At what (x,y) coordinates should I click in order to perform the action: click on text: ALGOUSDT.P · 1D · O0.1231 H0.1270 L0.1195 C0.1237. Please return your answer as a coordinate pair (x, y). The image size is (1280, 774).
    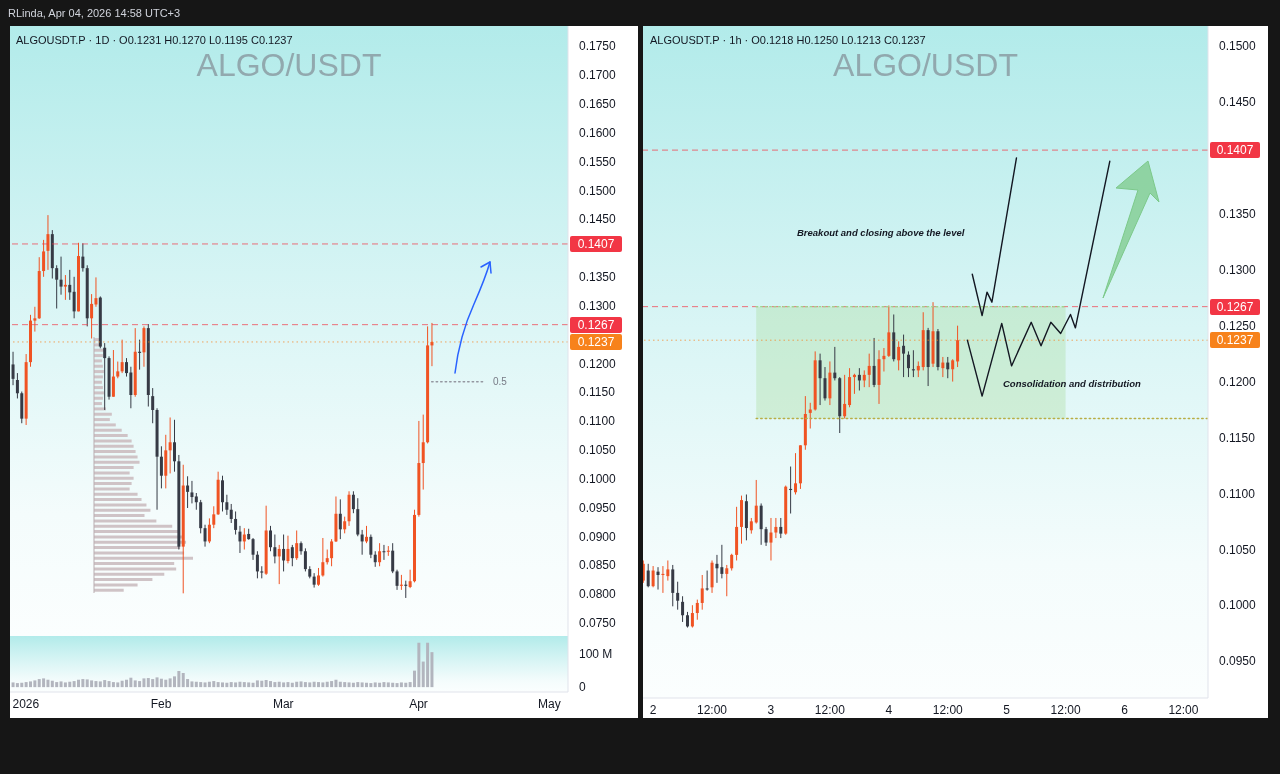
    Looking at the image, I should click on (154, 40).